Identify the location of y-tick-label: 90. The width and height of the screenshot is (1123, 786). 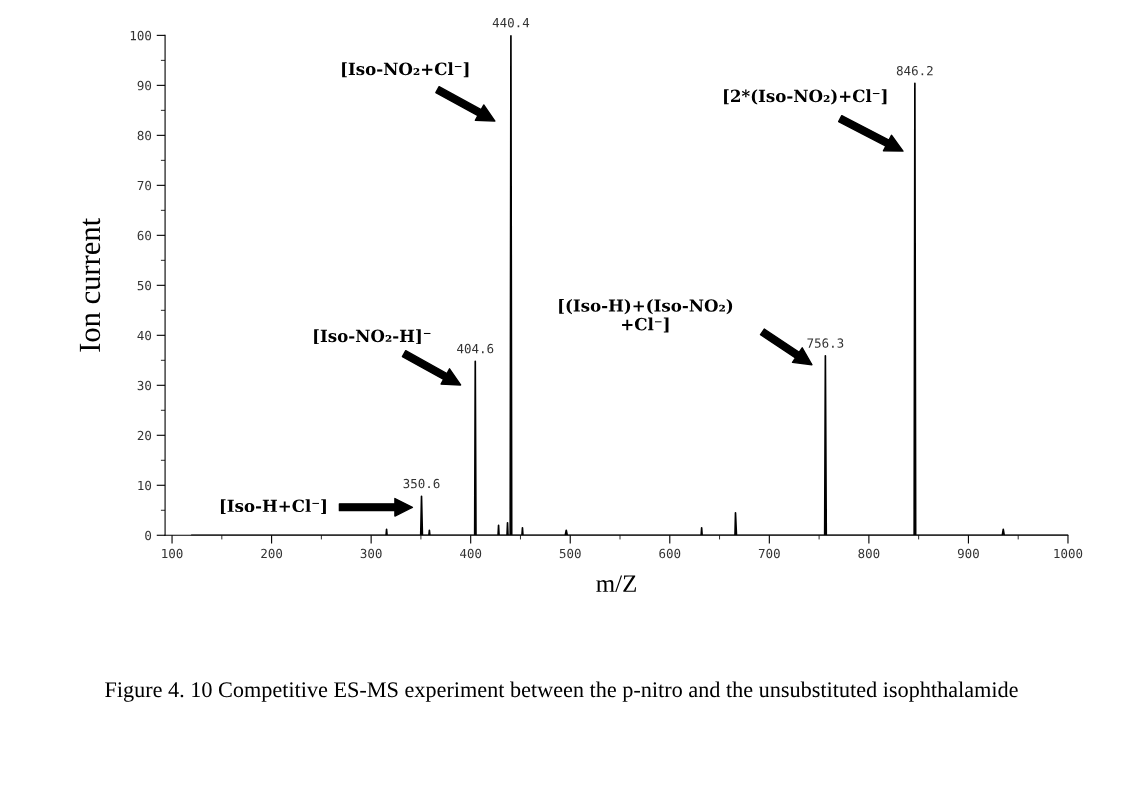
(144, 85).